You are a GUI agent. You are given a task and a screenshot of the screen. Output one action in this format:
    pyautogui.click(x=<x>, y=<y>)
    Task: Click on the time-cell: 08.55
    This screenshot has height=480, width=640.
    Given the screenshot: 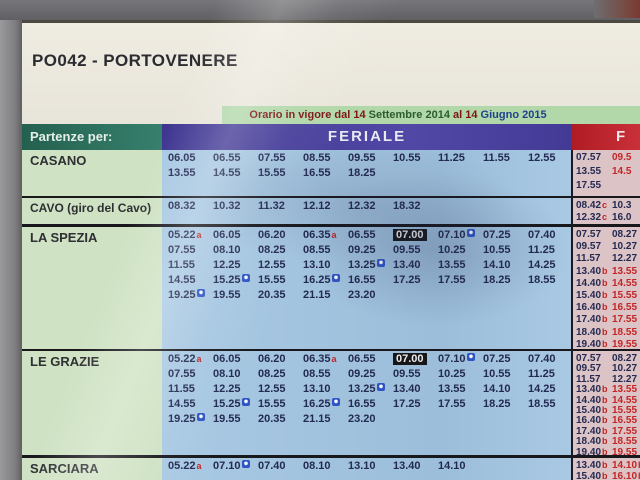 What is the action you would take?
    pyautogui.click(x=325, y=375)
    